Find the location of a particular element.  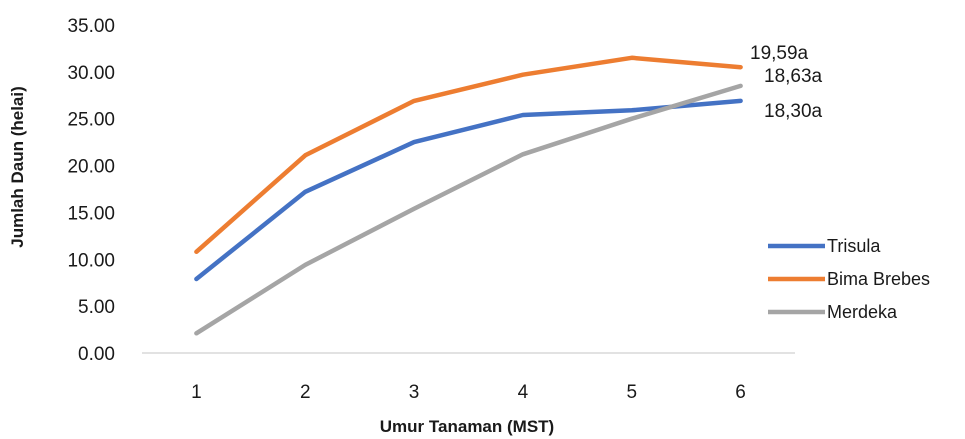

x-tick-label: 3 is located at coordinates (414, 392).